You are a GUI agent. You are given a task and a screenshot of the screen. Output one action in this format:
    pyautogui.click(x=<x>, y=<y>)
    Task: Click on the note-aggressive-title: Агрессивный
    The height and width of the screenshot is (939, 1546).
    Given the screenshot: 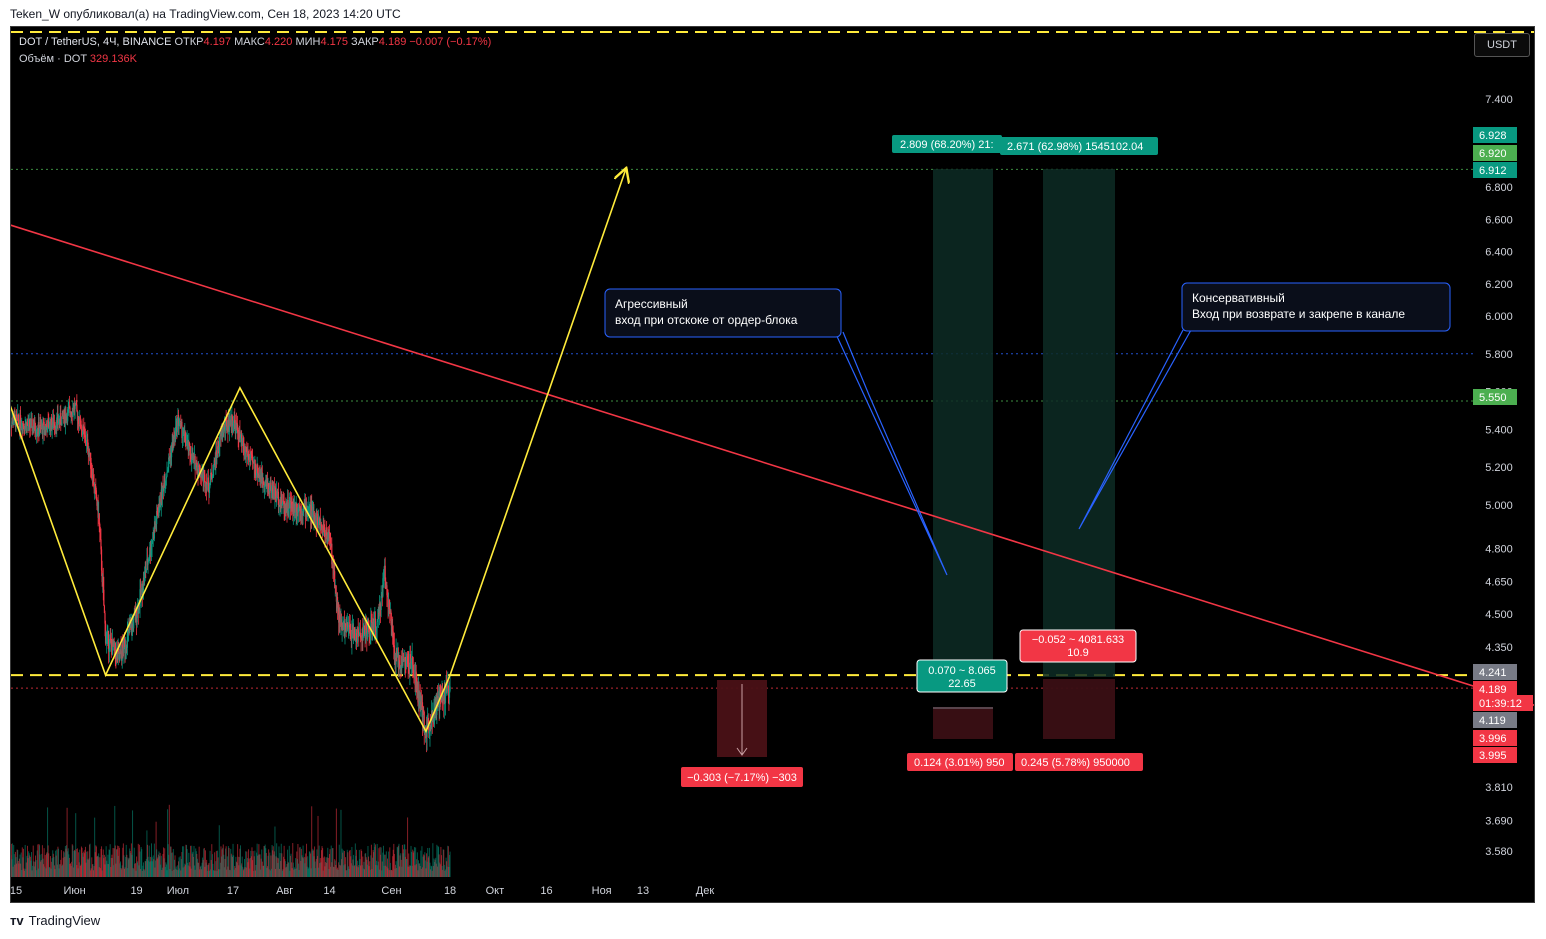 What is the action you would take?
    pyautogui.click(x=651, y=304)
    